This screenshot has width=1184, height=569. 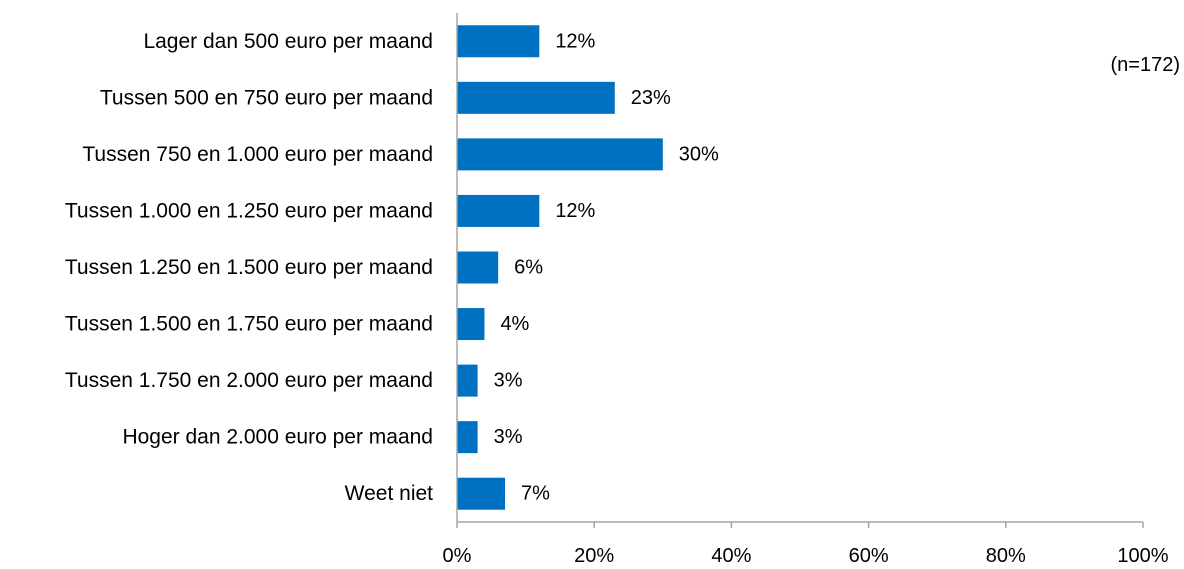 What do you see at coordinates (1142, 556) in the screenshot?
I see `x-tick-label: 100%` at bounding box center [1142, 556].